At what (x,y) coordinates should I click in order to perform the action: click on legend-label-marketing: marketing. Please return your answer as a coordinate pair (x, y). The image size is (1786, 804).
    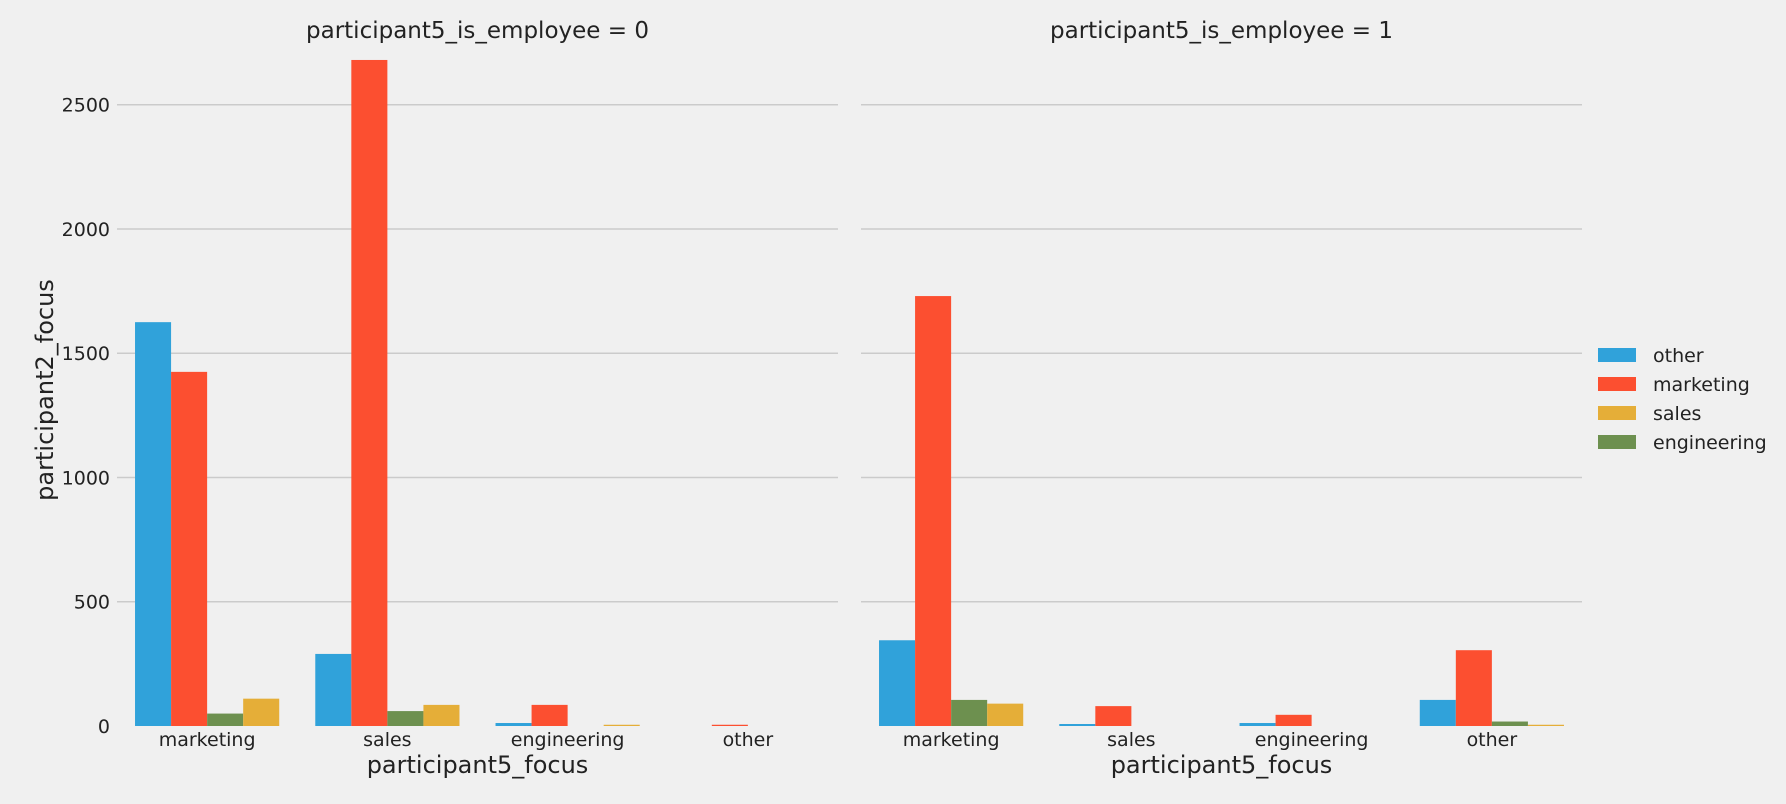
    Looking at the image, I should click on (1701, 385).